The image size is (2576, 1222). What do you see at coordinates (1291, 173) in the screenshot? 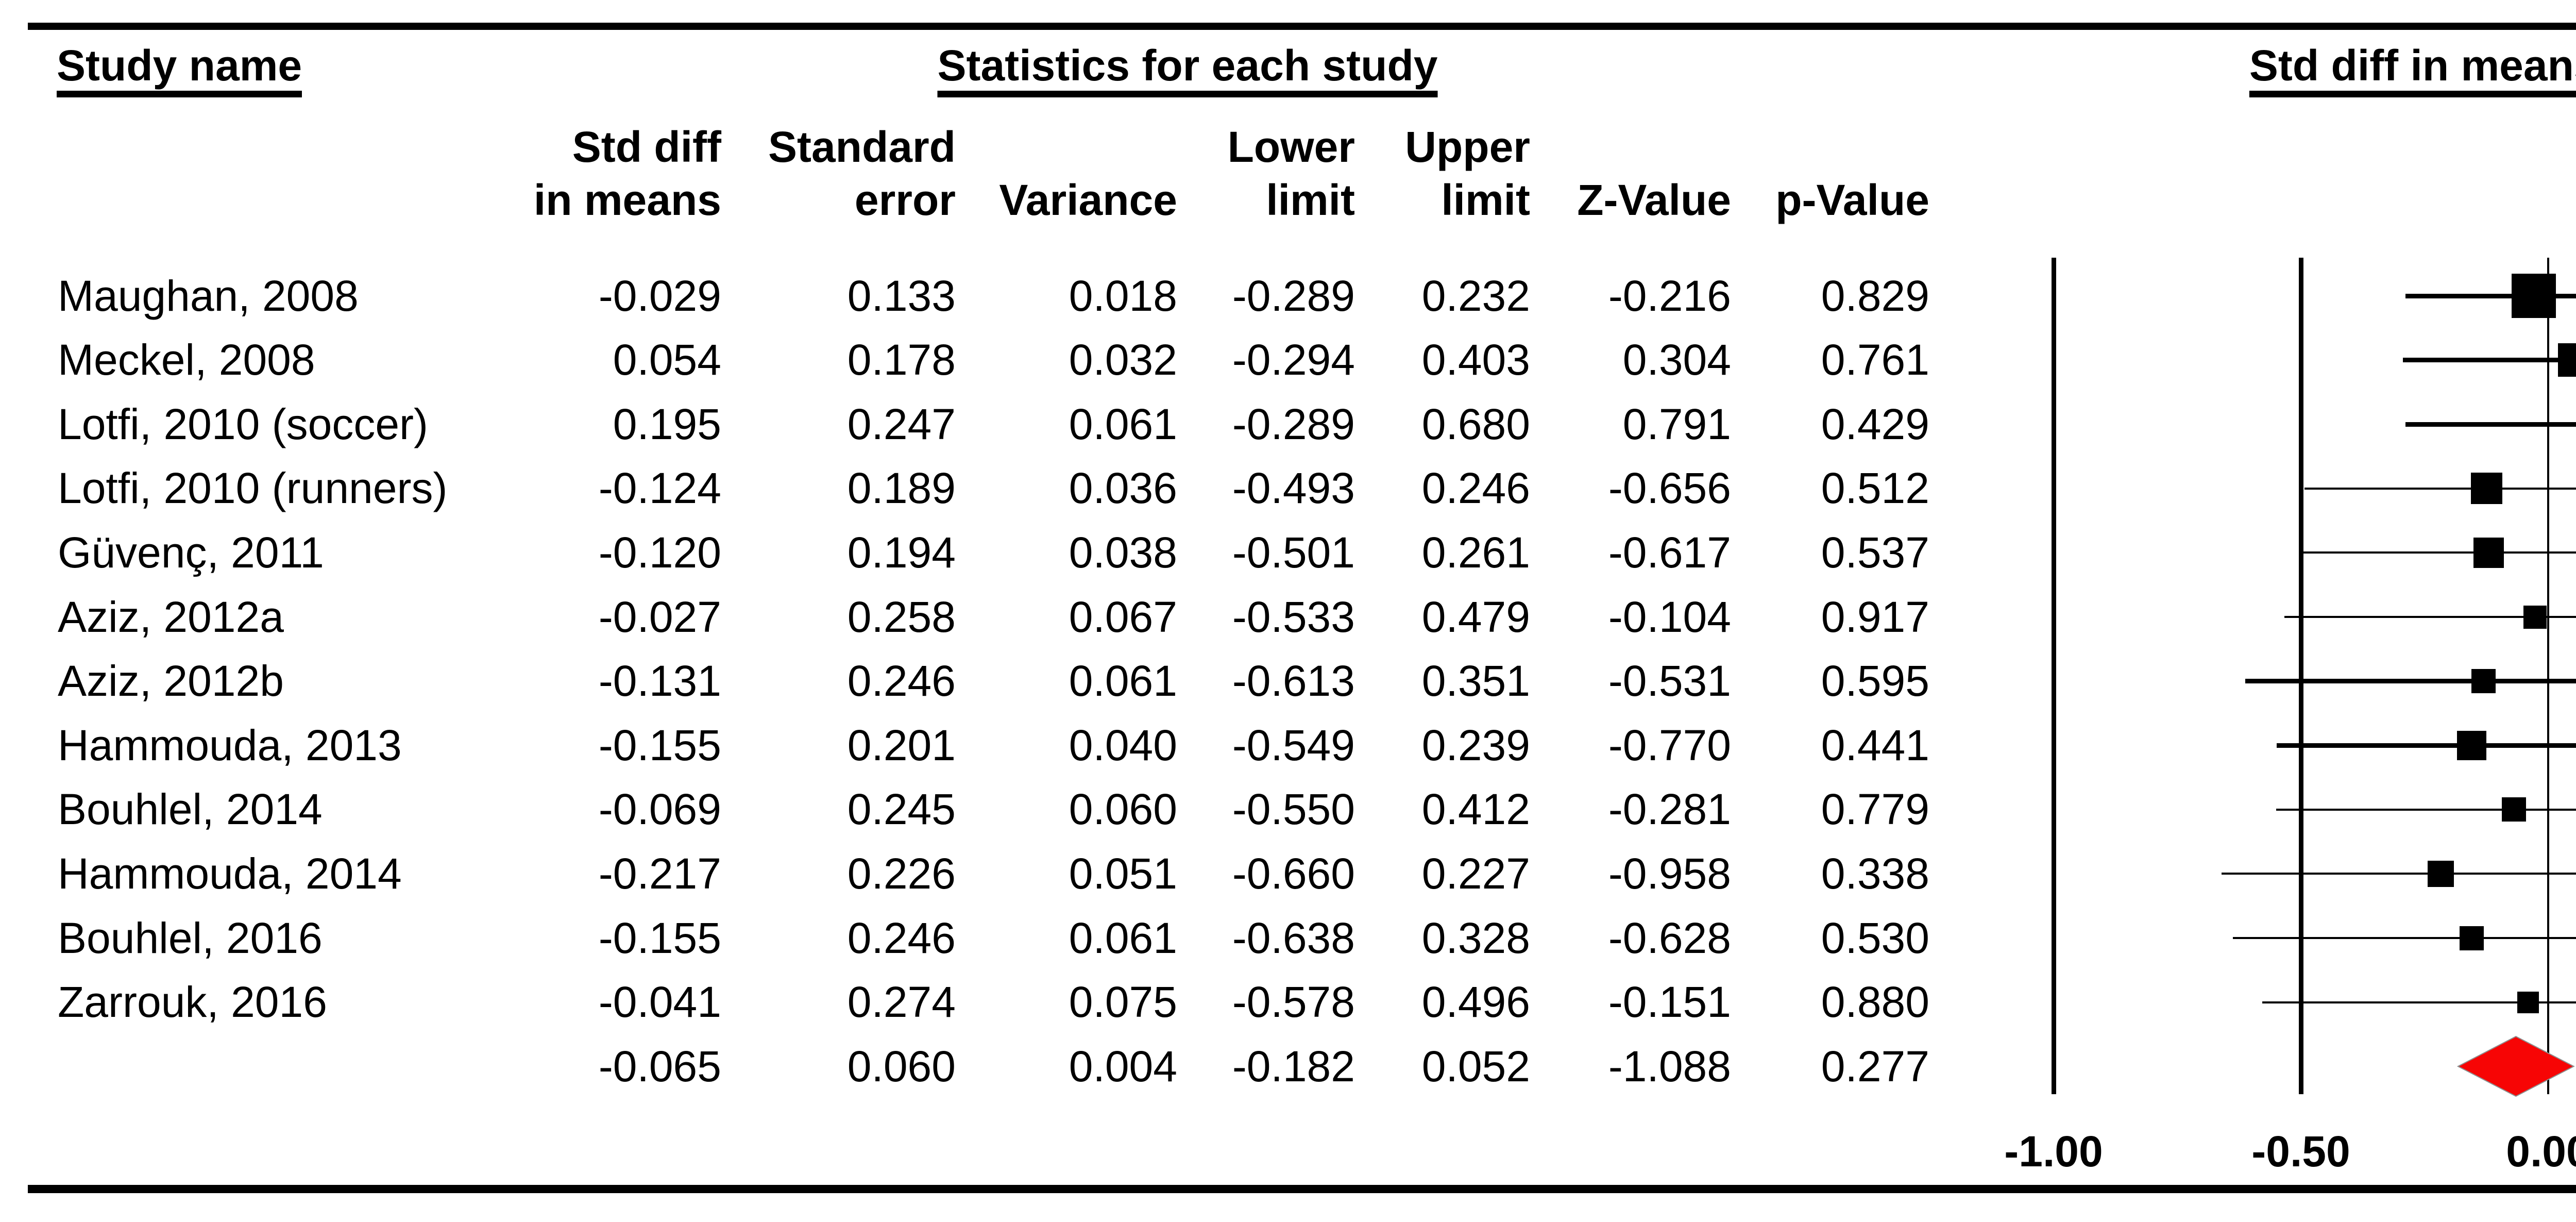
I see `col-header-lower-limit: Lower limit` at bounding box center [1291, 173].